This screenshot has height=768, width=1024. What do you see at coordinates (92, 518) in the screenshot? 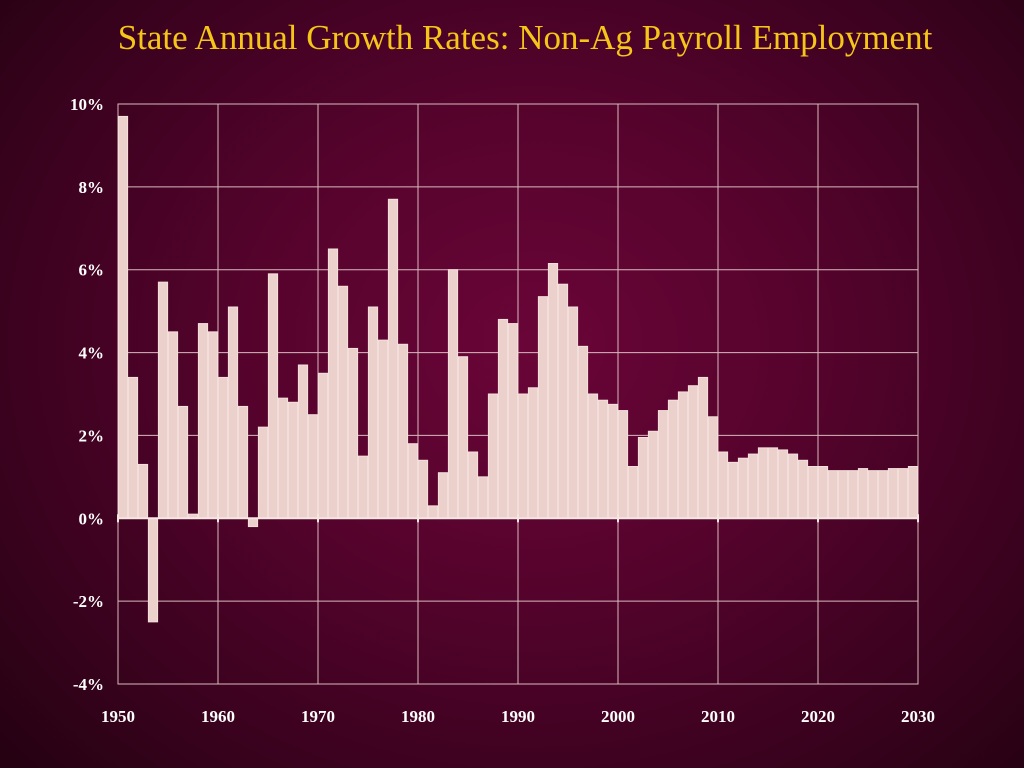
I see `y-tick-label: 0%` at bounding box center [92, 518].